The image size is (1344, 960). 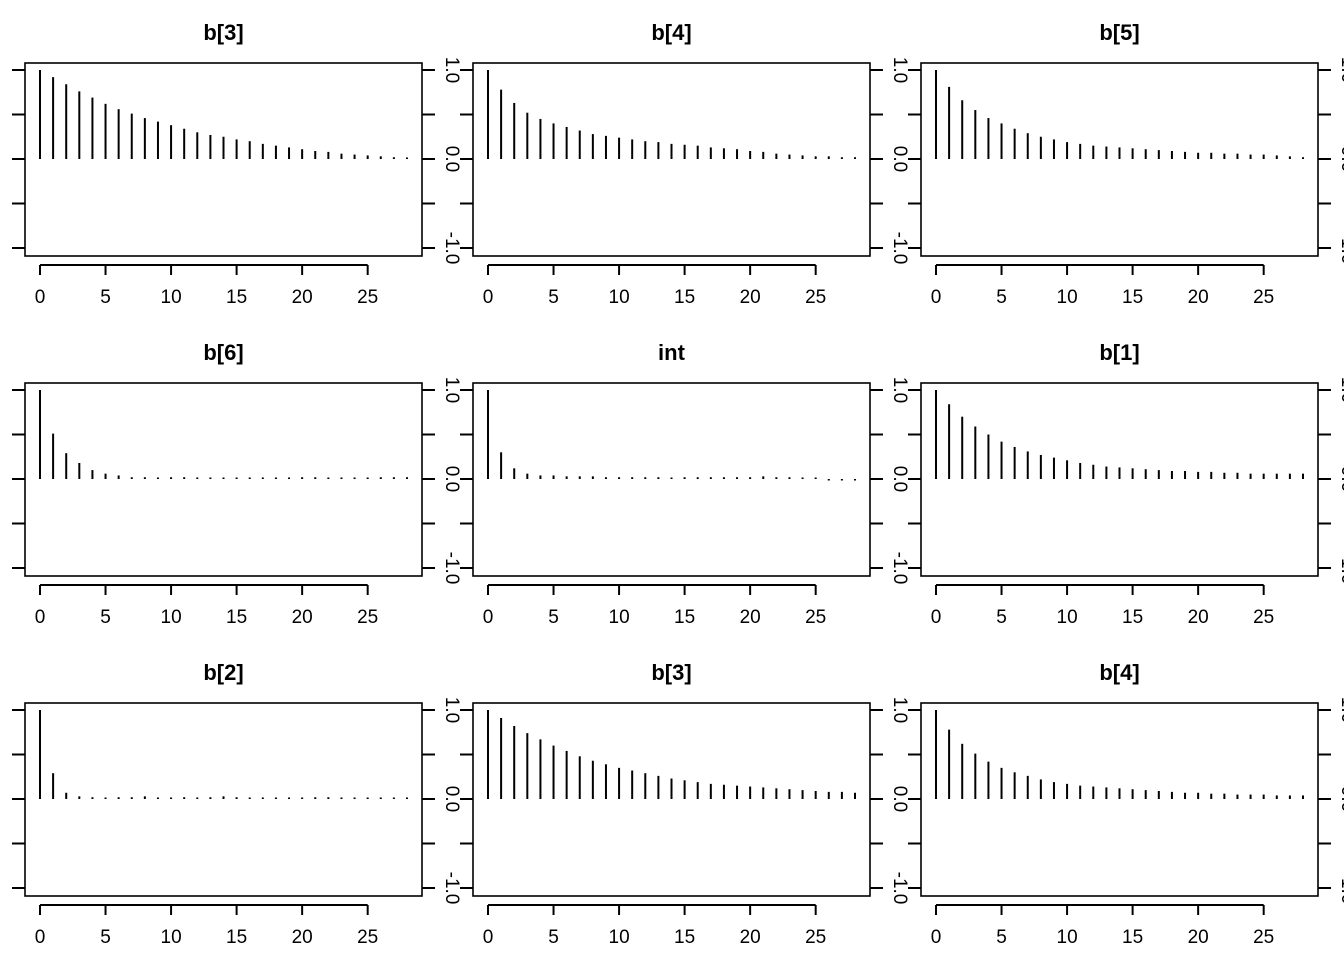 I want to click on acf-panel-2: b[4] -1.0 0.0 1.0 0 5 10 15 20 25, so click(x=685, y=164).